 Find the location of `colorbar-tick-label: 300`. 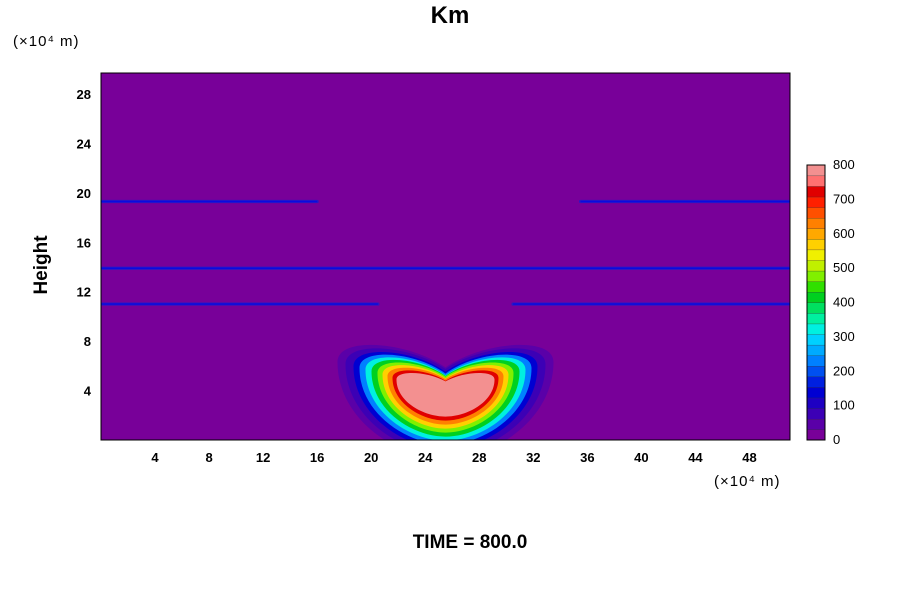

colorbar-tick-label: 300 is located at coordinates (844, 336).